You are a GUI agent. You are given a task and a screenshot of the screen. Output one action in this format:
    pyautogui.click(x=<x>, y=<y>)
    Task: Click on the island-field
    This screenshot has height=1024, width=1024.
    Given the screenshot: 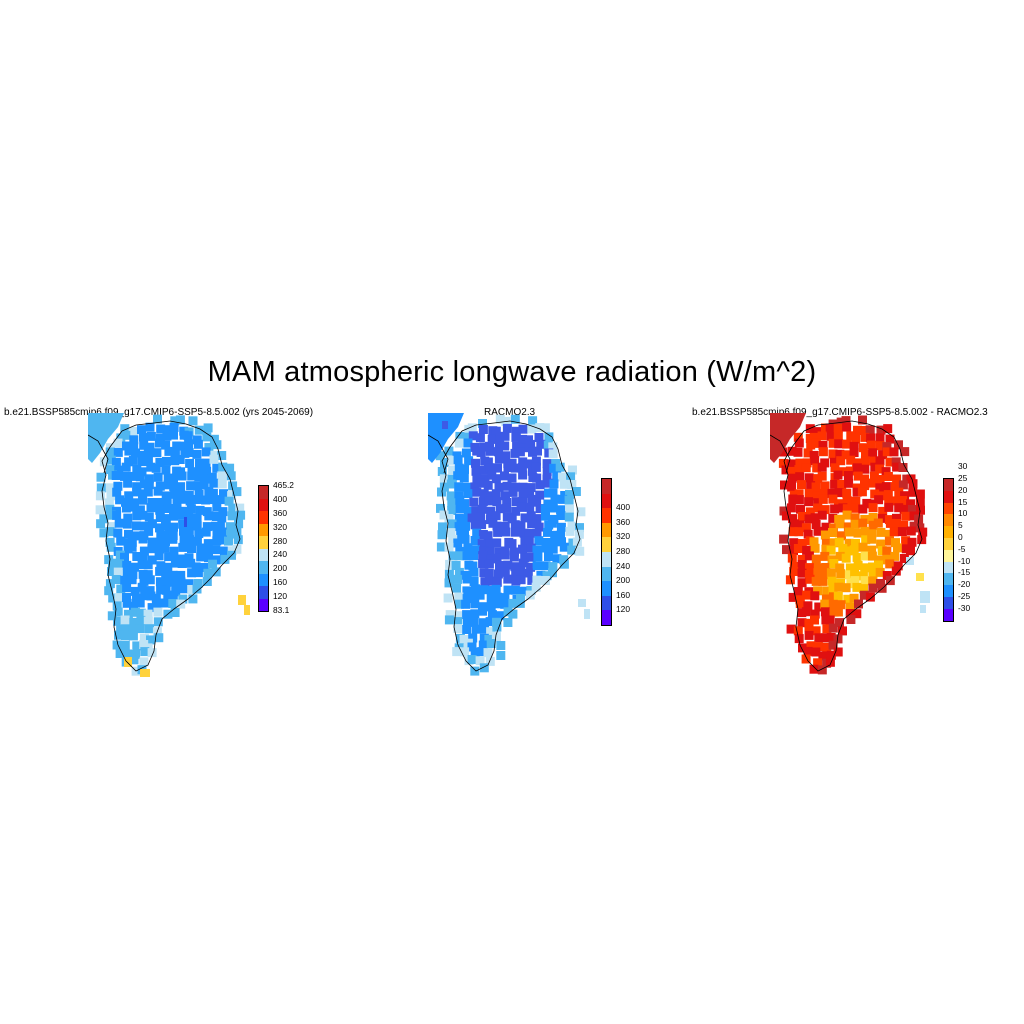 What is the action you would take?
    pyautogui.click(x=587, y=614)
    